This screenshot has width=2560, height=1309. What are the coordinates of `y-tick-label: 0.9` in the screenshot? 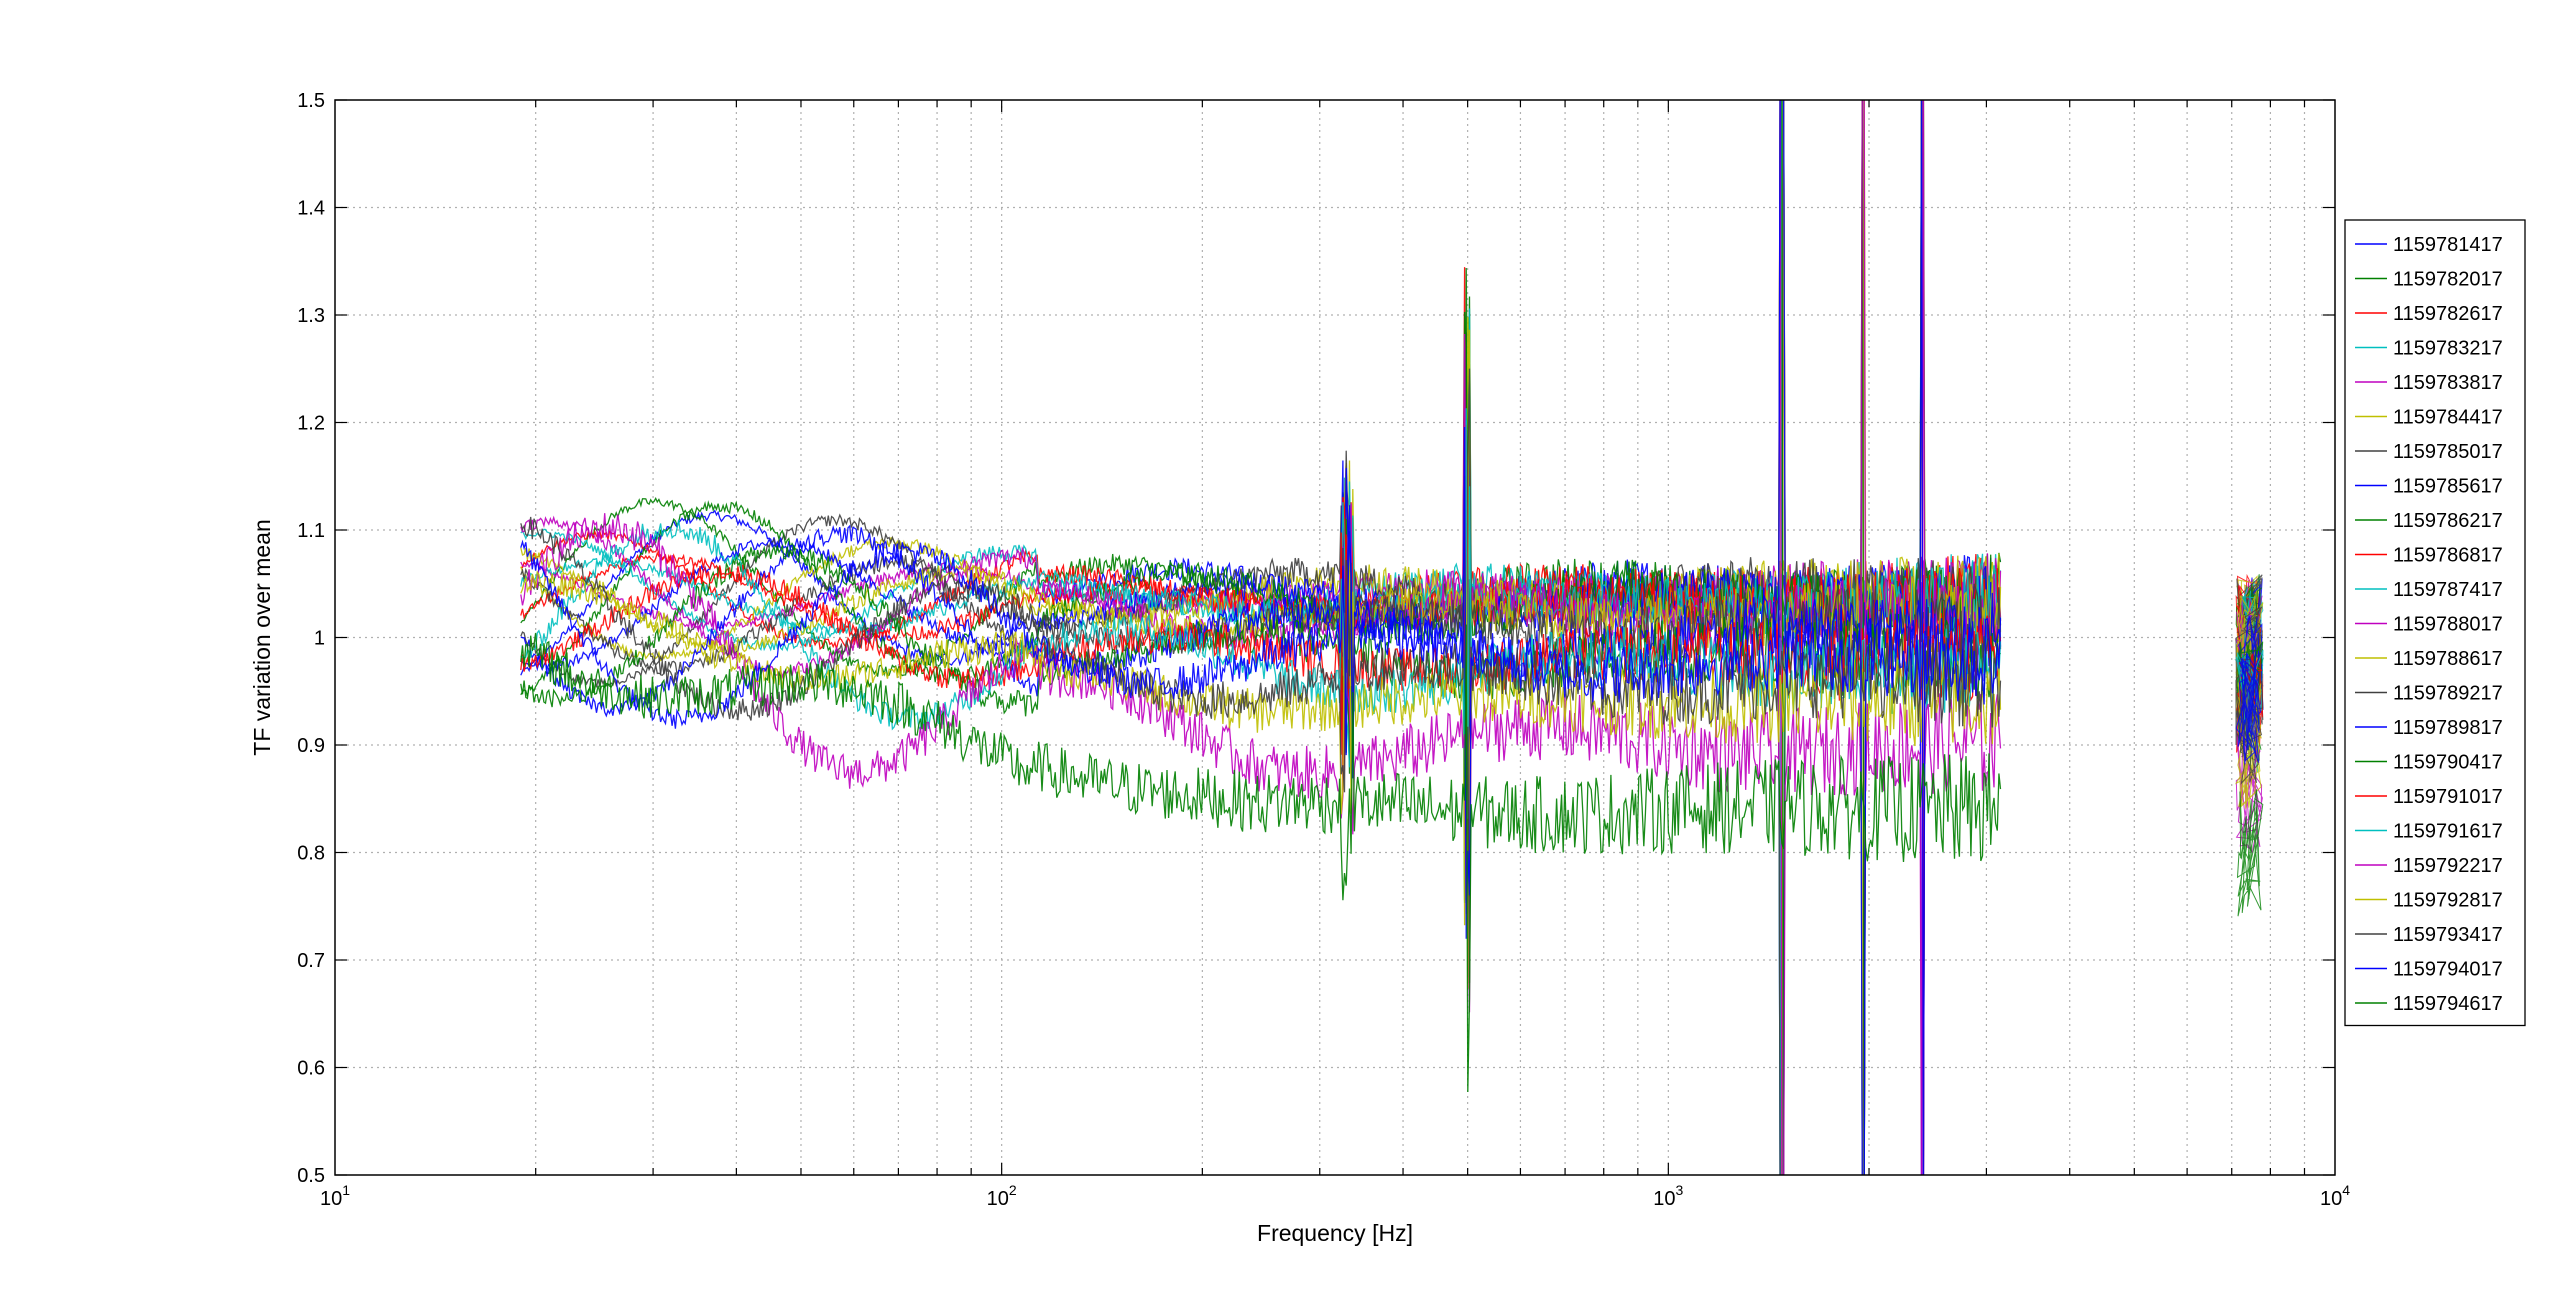 It's located at (311, 746).